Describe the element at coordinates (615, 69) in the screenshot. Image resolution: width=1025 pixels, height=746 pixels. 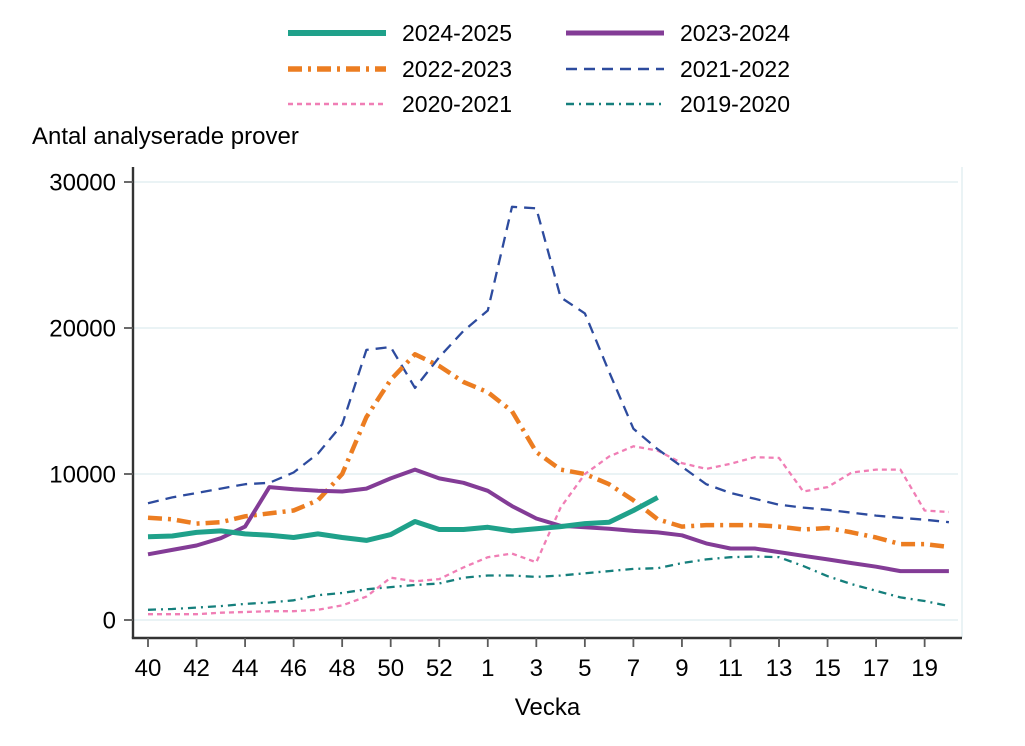
I see `legend-swatch-2021-2022-icon` at that location.